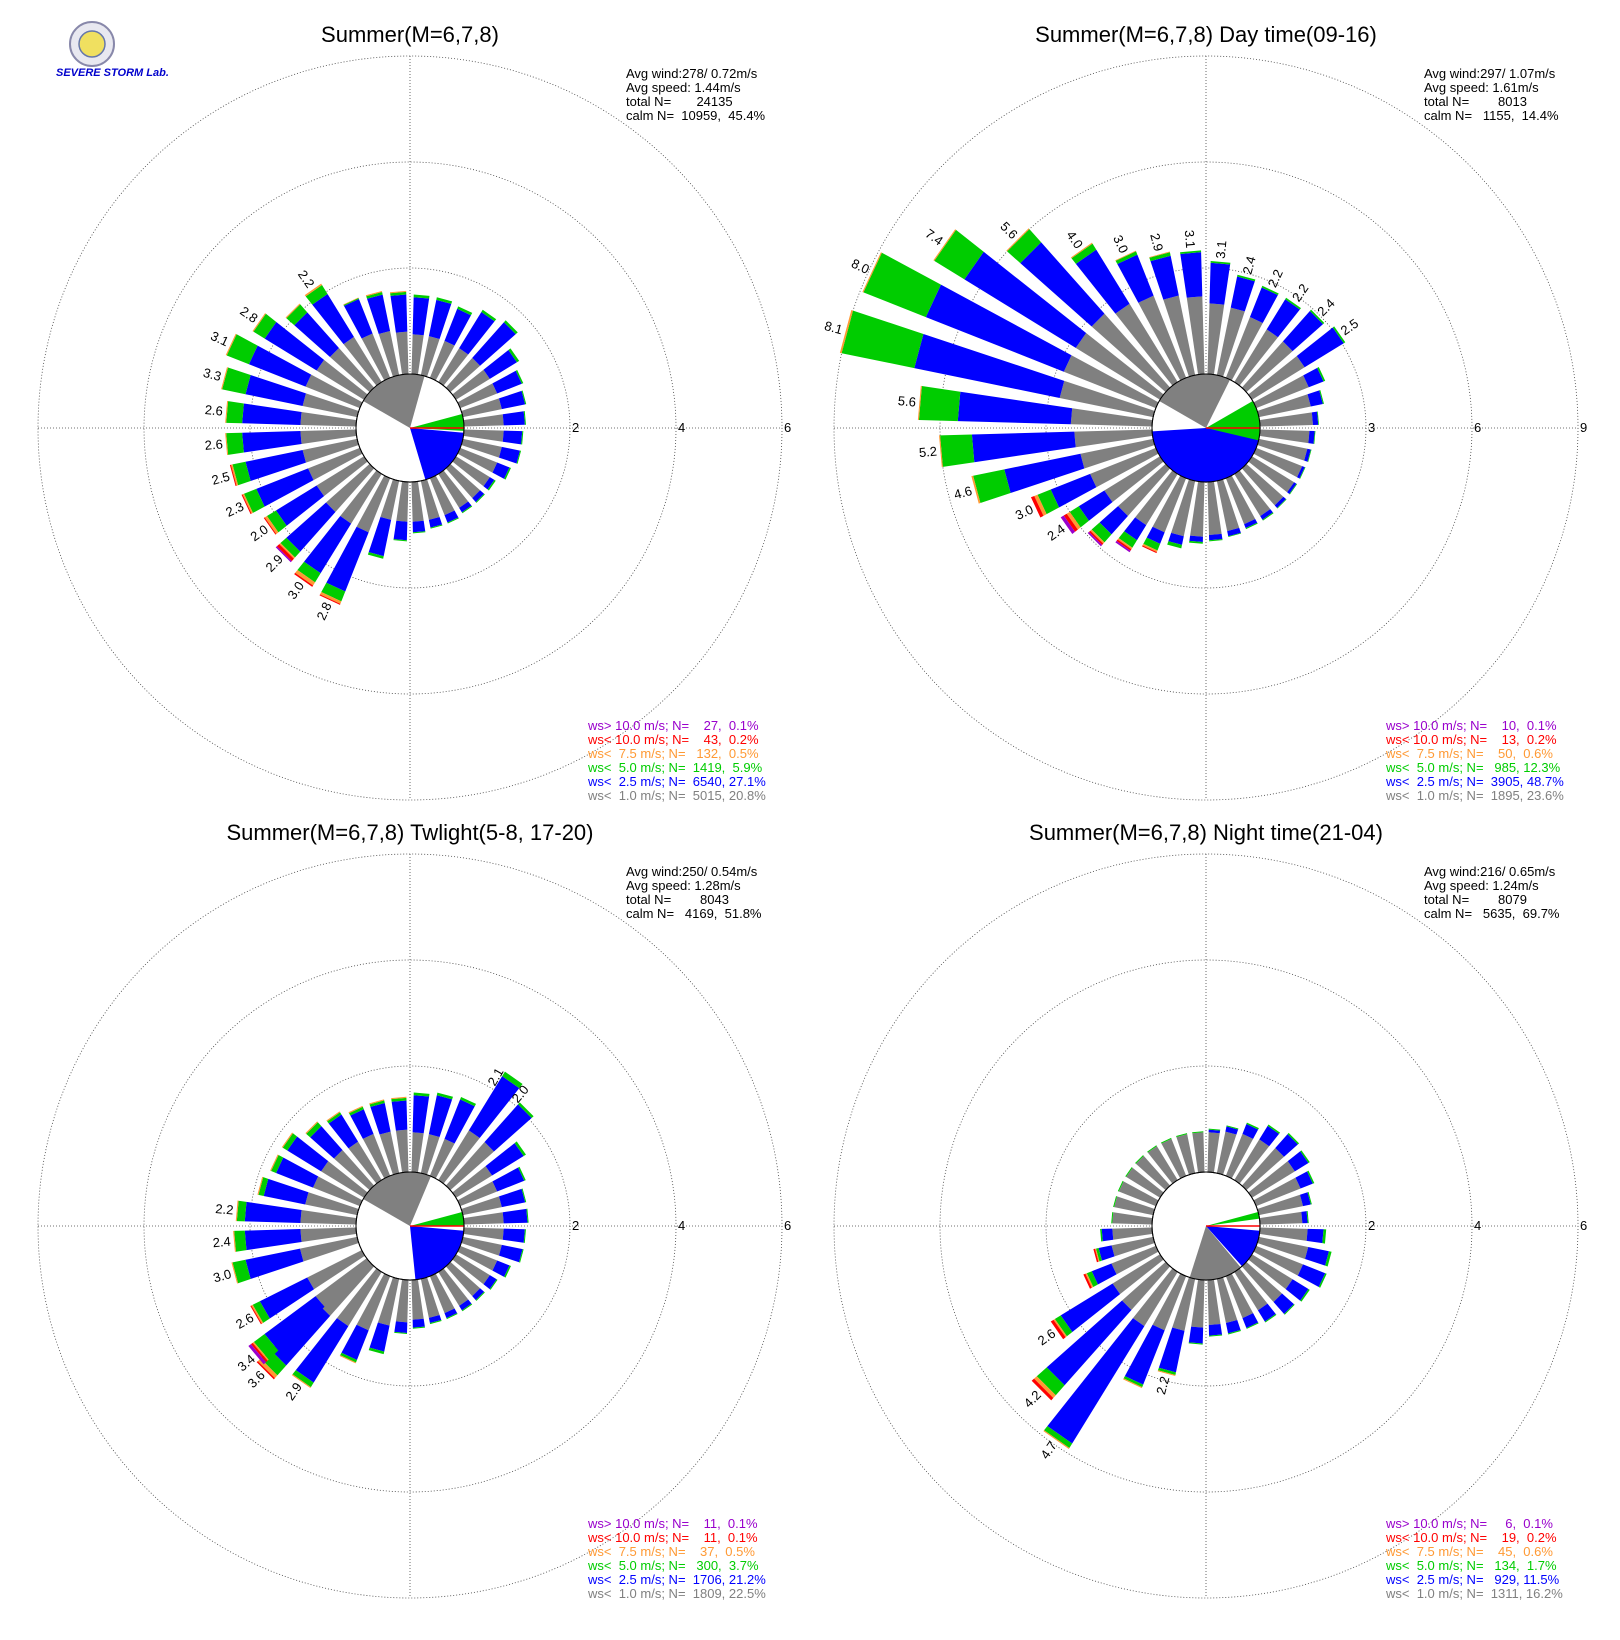  What do you see at coordinates (1469, 1523) in the screenshot?
I see `legend-entry: ws> 10.0 m/s; N= 6, 0.1%` at bounding box center [1469, 1523].